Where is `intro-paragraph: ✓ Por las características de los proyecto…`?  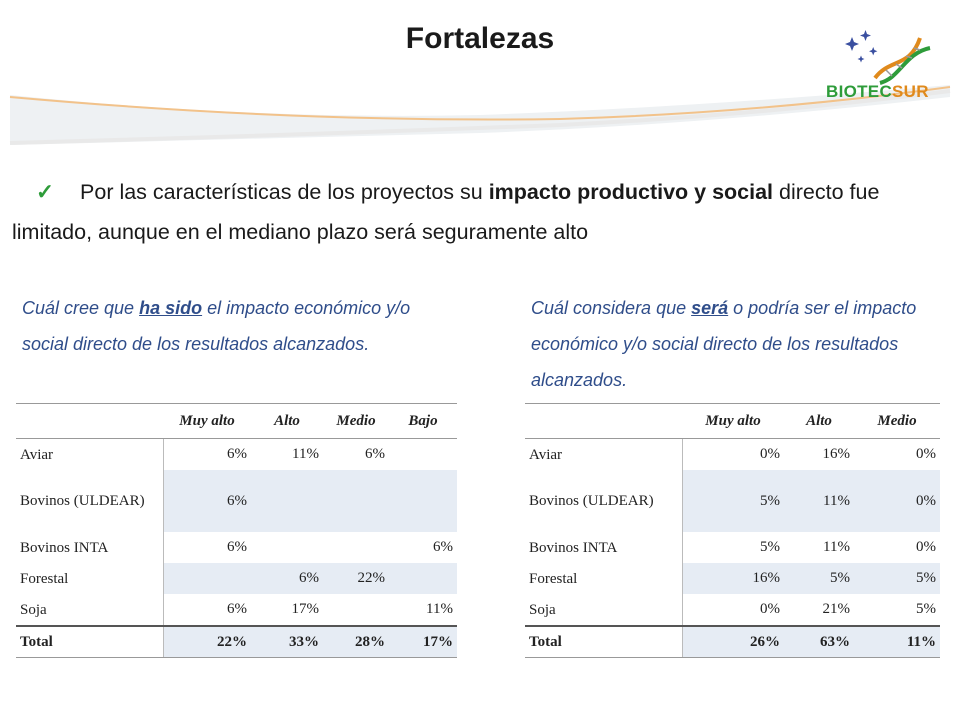 intro-paragraph: ✓ Por las características de los proyecto… is located at coordinates (446, 212).